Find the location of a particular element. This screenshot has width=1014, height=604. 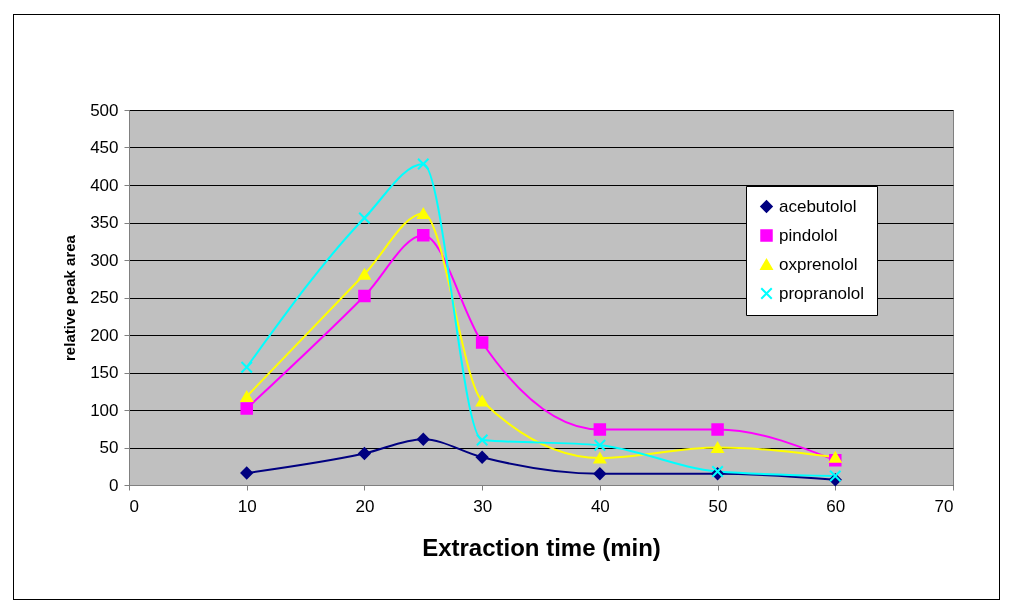

legend-label: acebutolol is located at coordinates (818, 206).